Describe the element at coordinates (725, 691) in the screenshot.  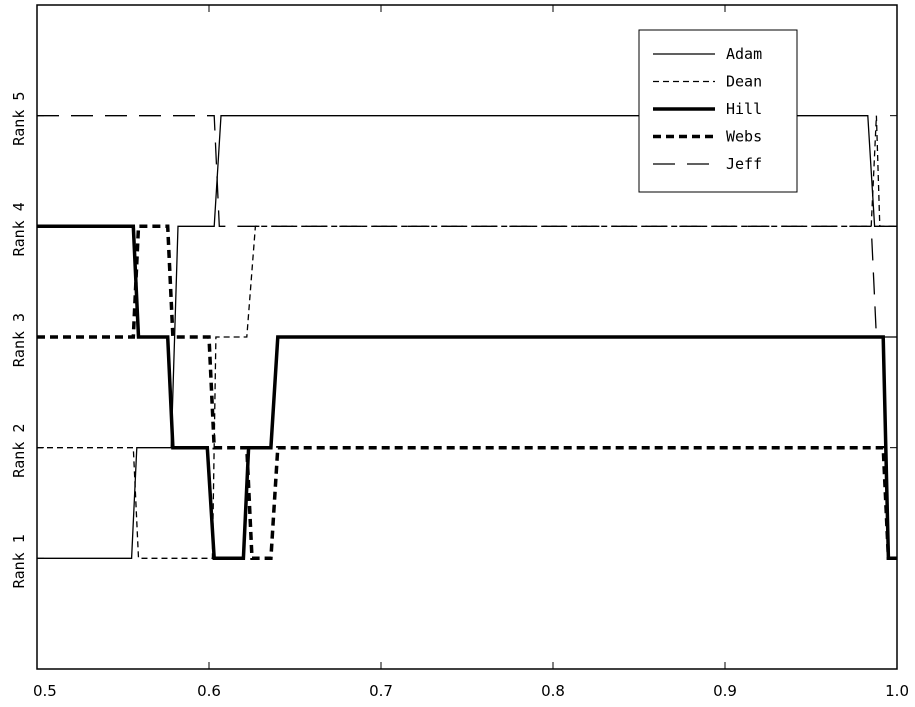
I see `x-tick-label: 0.9` at that location.